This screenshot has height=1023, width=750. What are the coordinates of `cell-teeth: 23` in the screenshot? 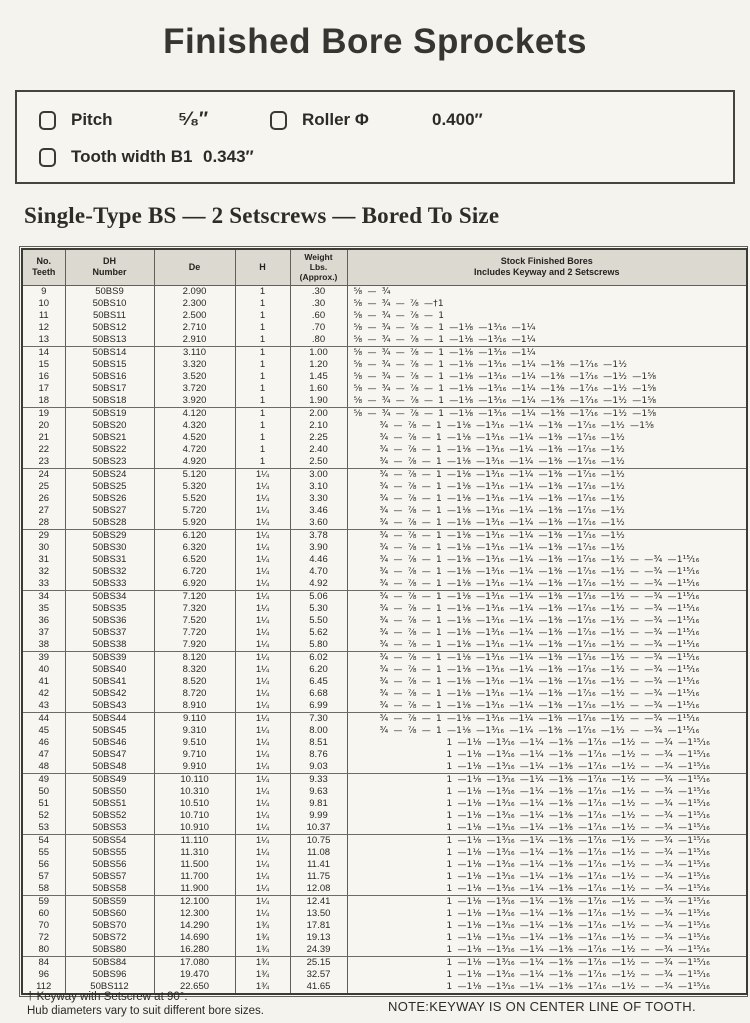 It's located at (43, 462).